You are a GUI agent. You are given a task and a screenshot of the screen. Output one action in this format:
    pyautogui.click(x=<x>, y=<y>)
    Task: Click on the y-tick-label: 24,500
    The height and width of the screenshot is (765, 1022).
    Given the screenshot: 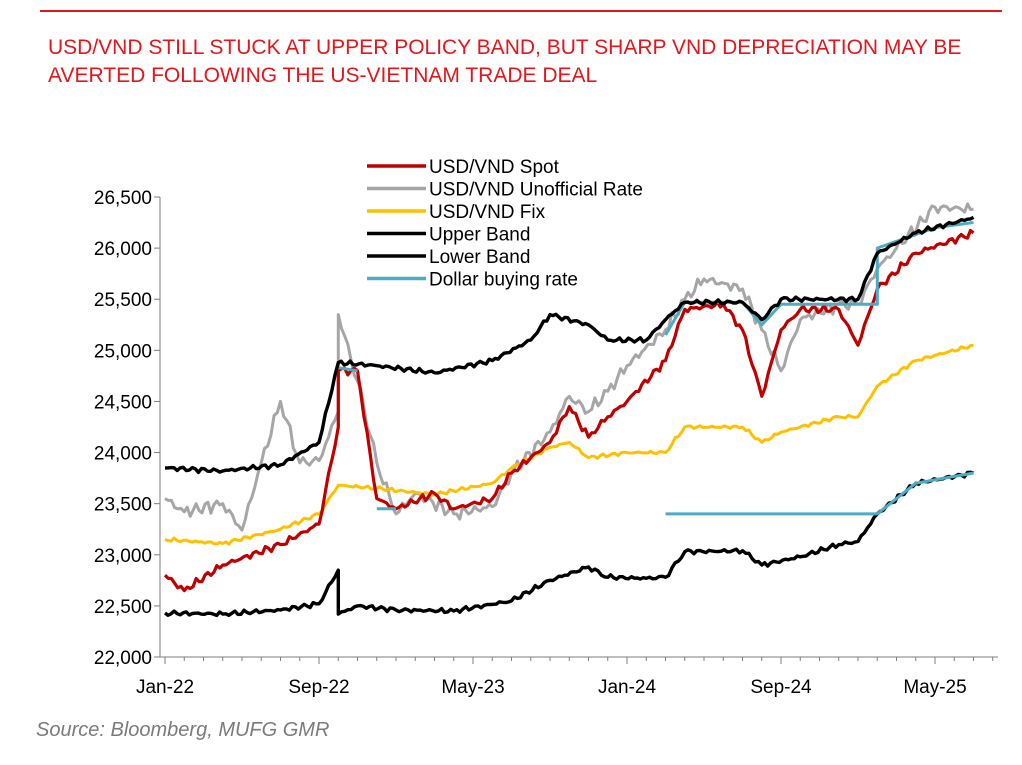 What is the action you would take?
    pyautogui.click(x=123, y=402)
    